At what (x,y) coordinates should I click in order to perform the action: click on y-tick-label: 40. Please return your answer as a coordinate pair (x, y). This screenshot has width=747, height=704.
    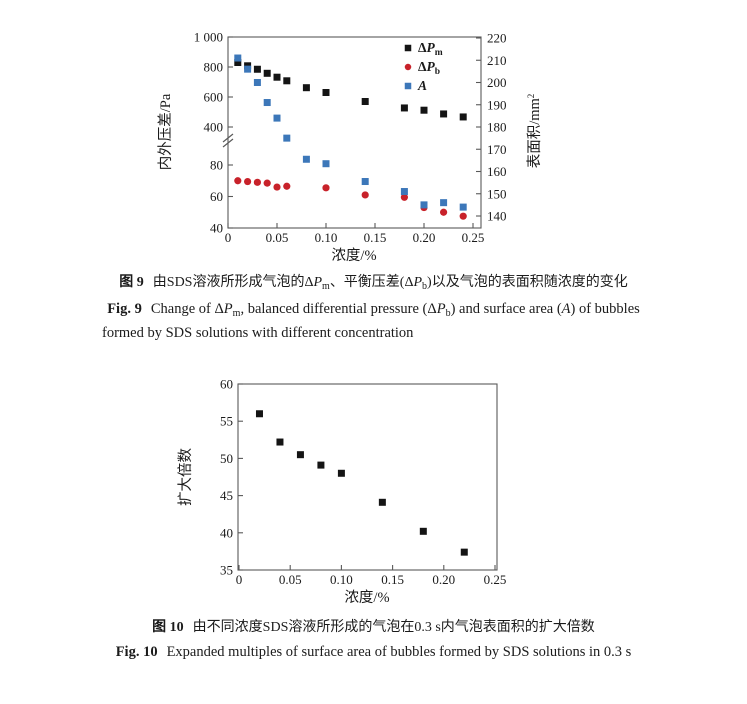
    Looking at the image, I should click on (216, 228).